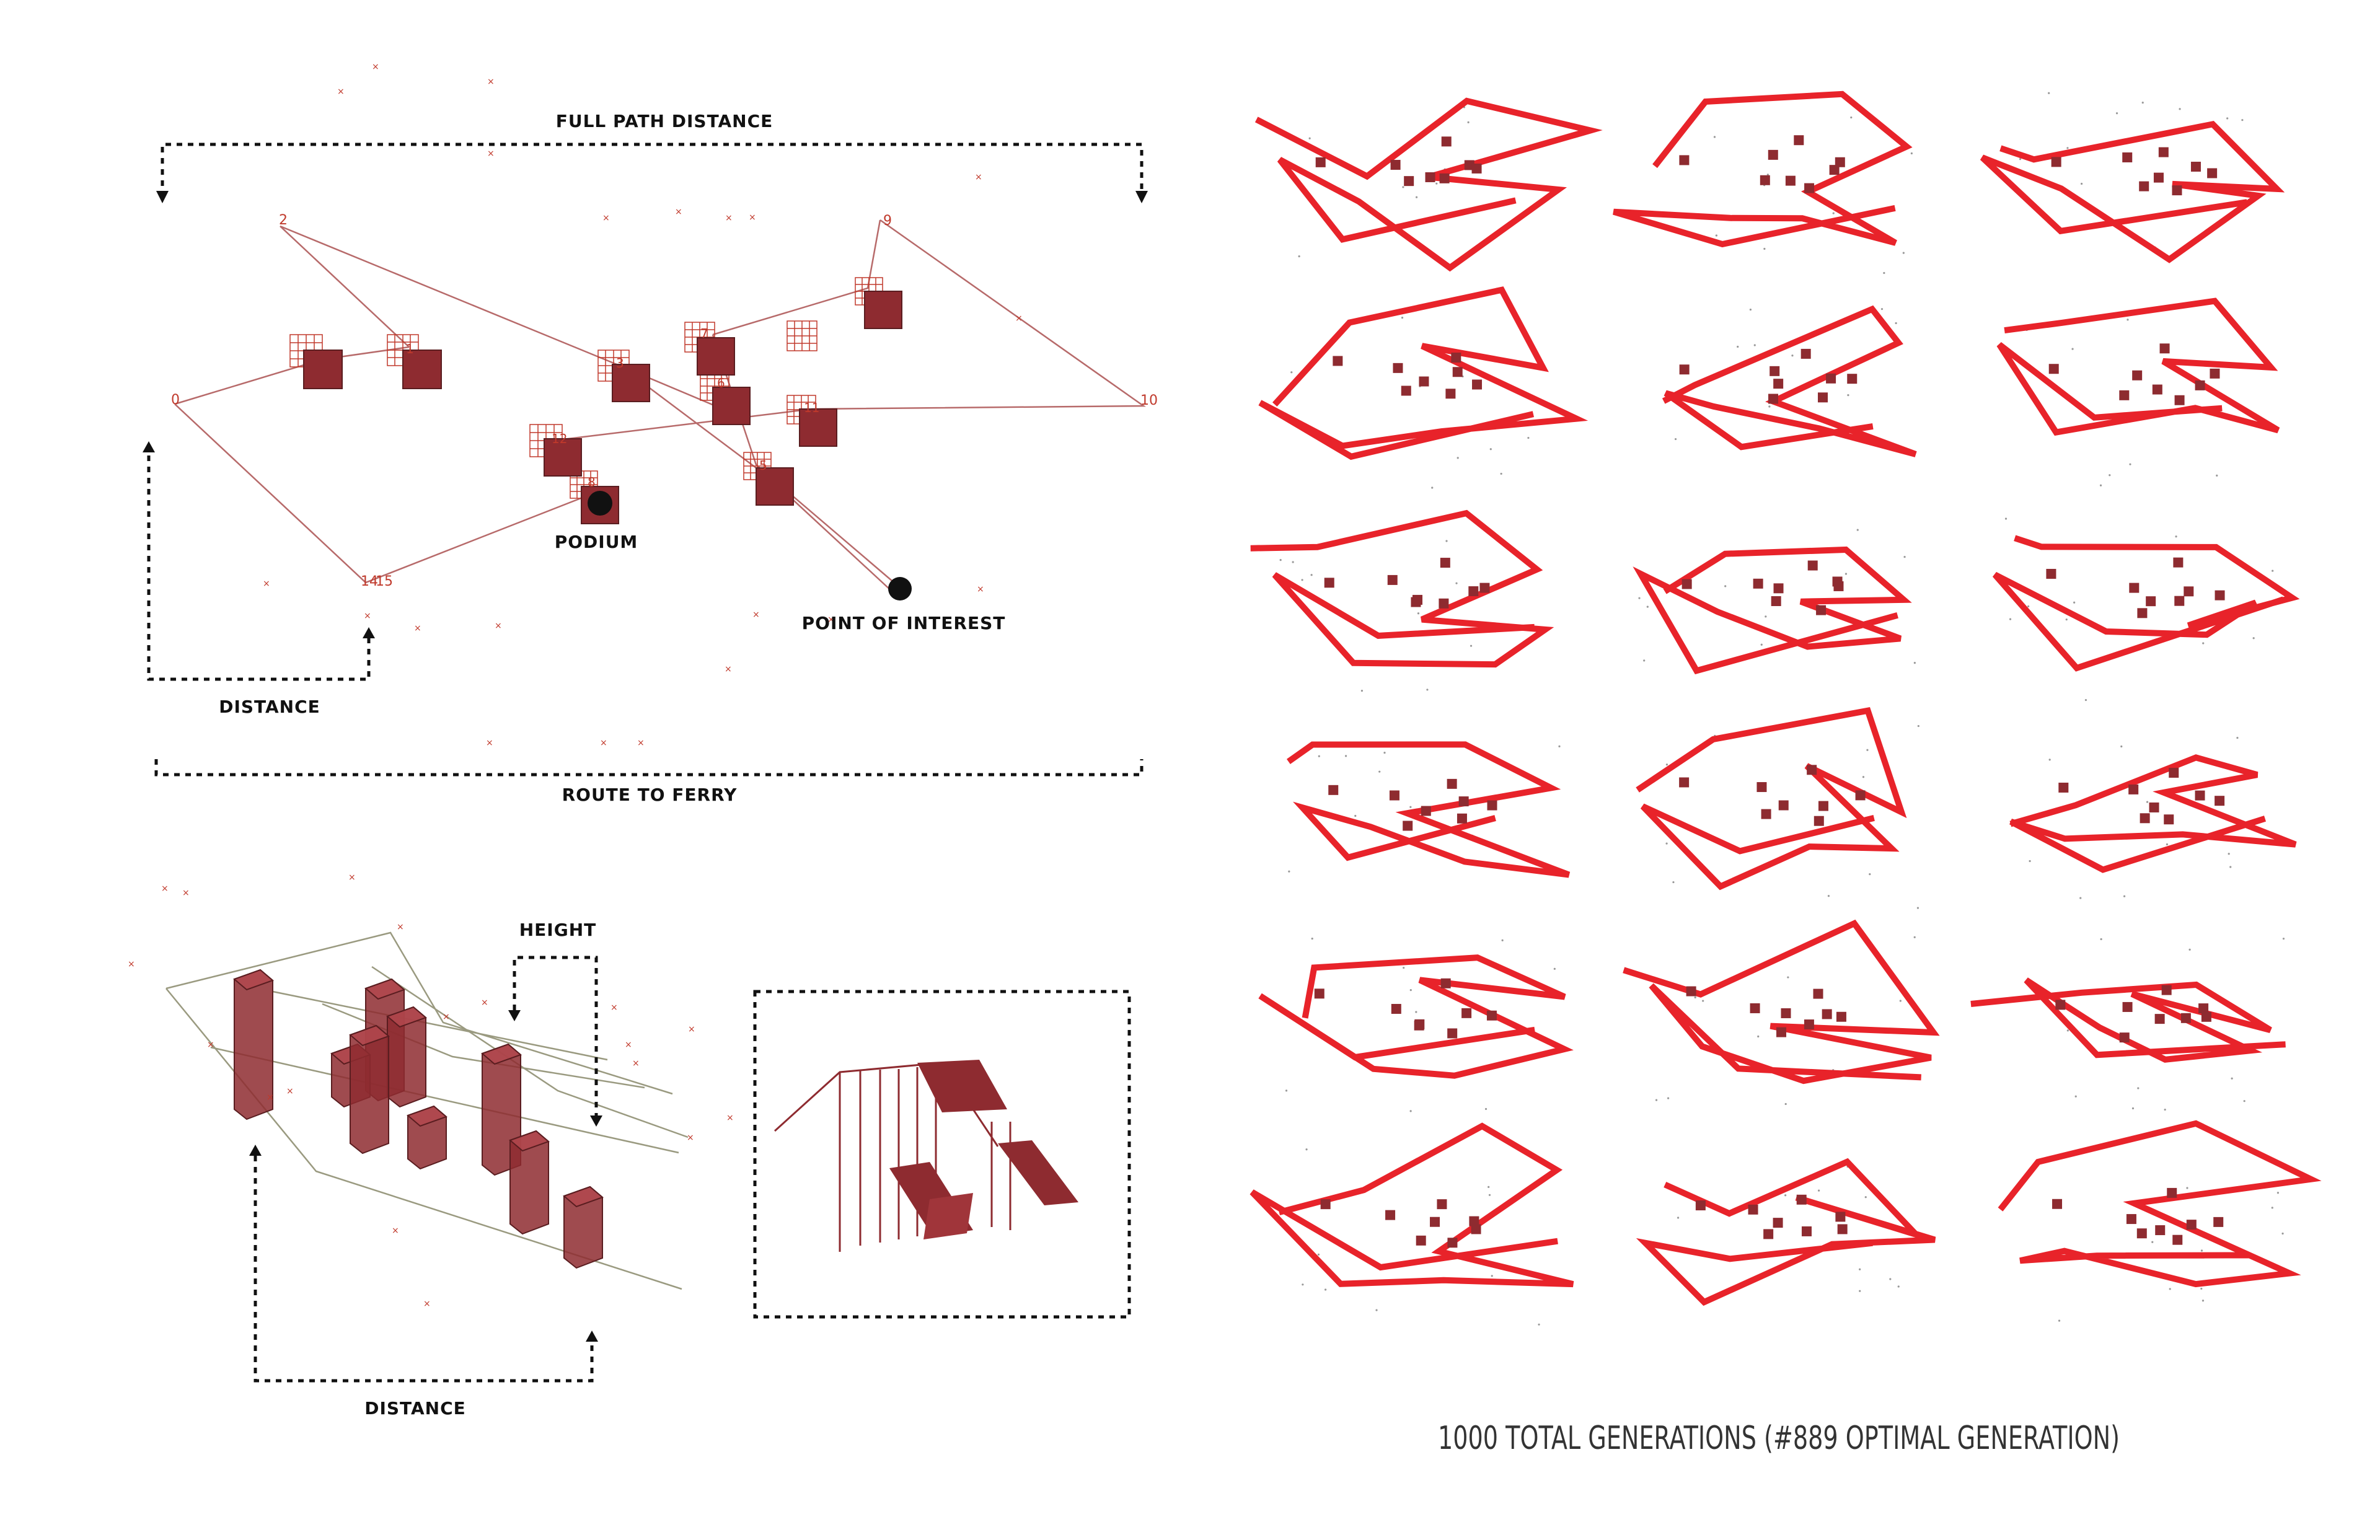 The image size is (2380, 1540). I want to click on point-of-interest-marker, so click(900, 589).